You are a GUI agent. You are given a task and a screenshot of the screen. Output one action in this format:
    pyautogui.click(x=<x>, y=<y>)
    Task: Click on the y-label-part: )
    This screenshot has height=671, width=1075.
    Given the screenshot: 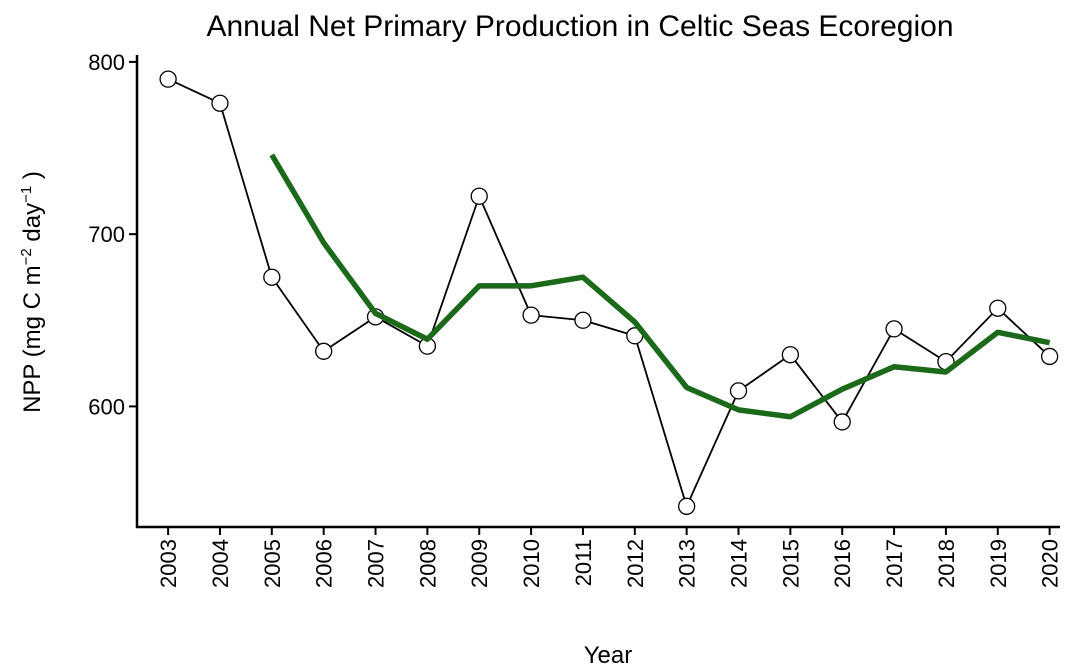 What is the action you would take?
    pyautogui.click(x=32, y=178)
    